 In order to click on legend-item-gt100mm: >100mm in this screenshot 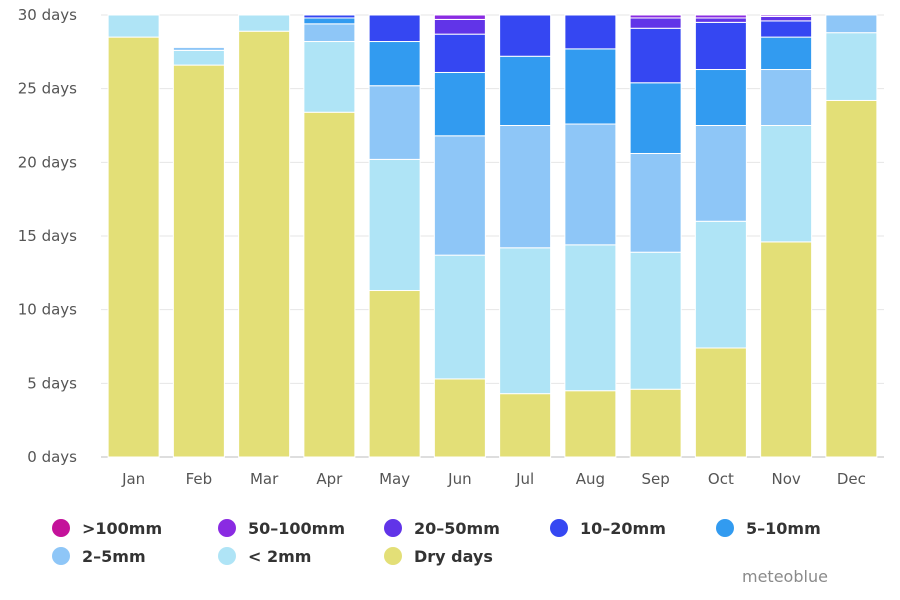, I will do `click(135, 528)`.